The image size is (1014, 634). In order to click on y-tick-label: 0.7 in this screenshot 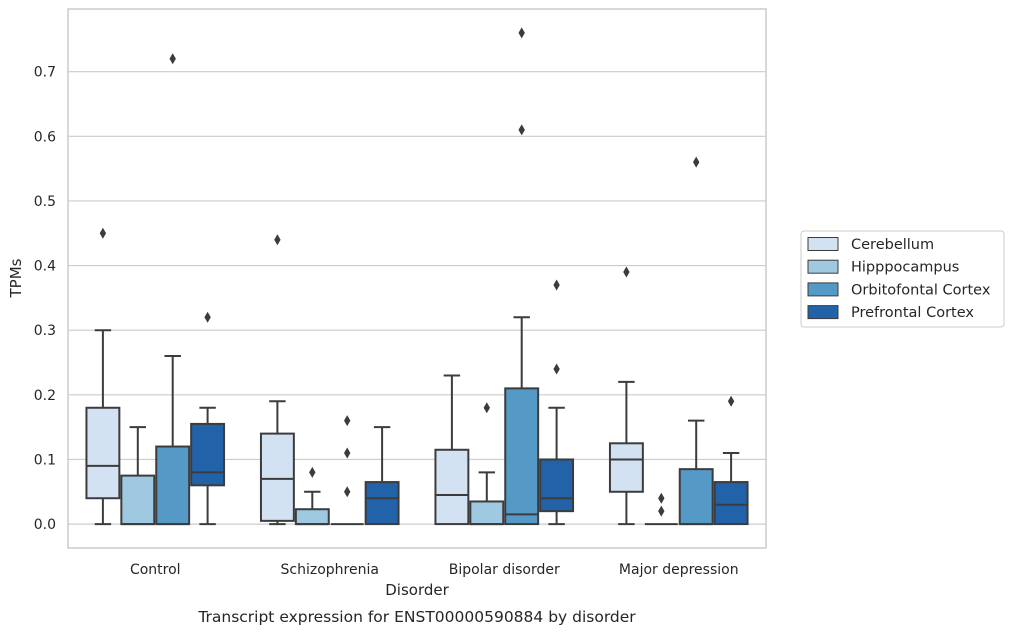, I will do `click(45, 73)`.